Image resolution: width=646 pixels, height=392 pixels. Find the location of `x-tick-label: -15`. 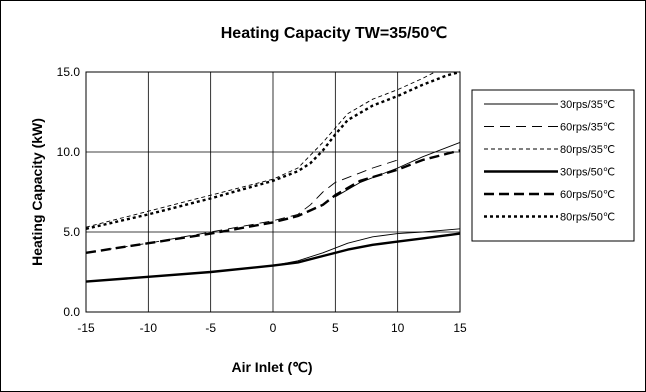

x-tick-label: -15 is located at coordinates (86, 328).